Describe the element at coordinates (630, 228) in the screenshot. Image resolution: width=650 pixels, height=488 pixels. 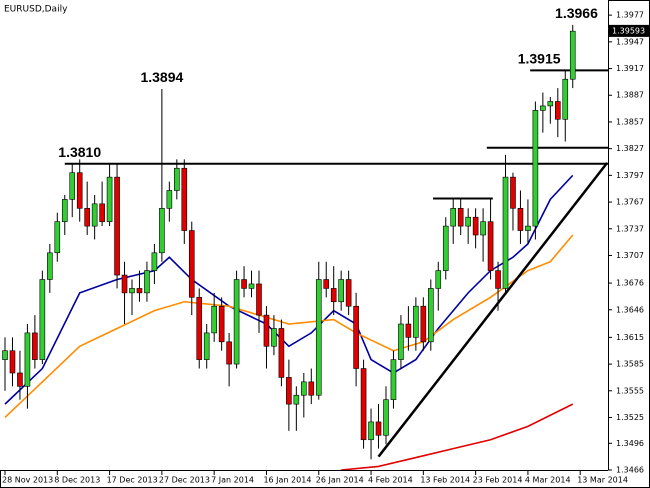
I see `y-tick-label: 1.3737` at that location.